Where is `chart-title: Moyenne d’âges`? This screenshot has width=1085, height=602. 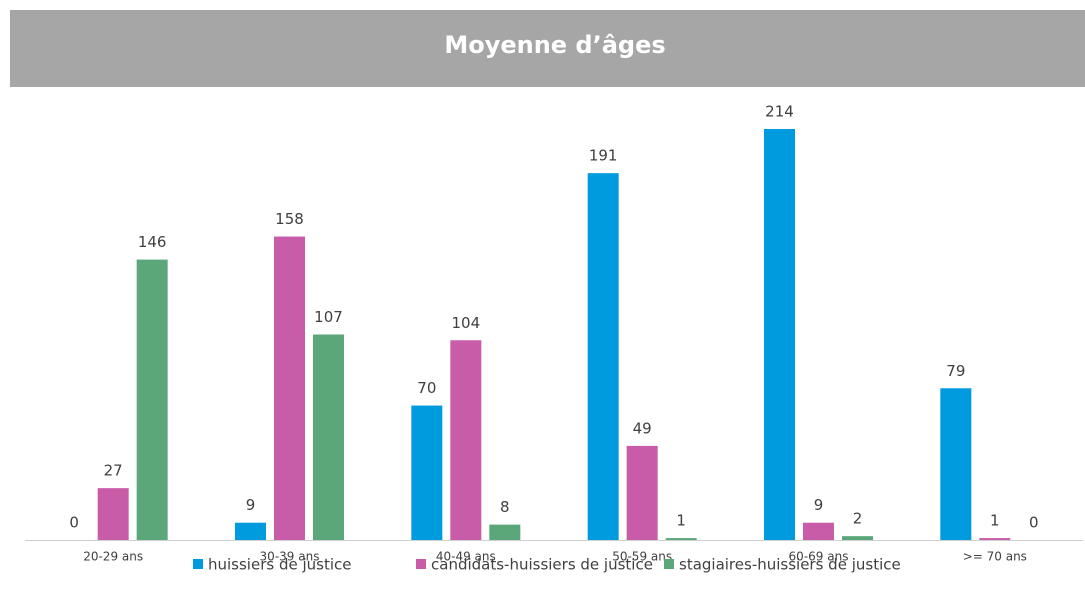 chart-title: Moyenne d’âges is located at coordinates (554, 45).